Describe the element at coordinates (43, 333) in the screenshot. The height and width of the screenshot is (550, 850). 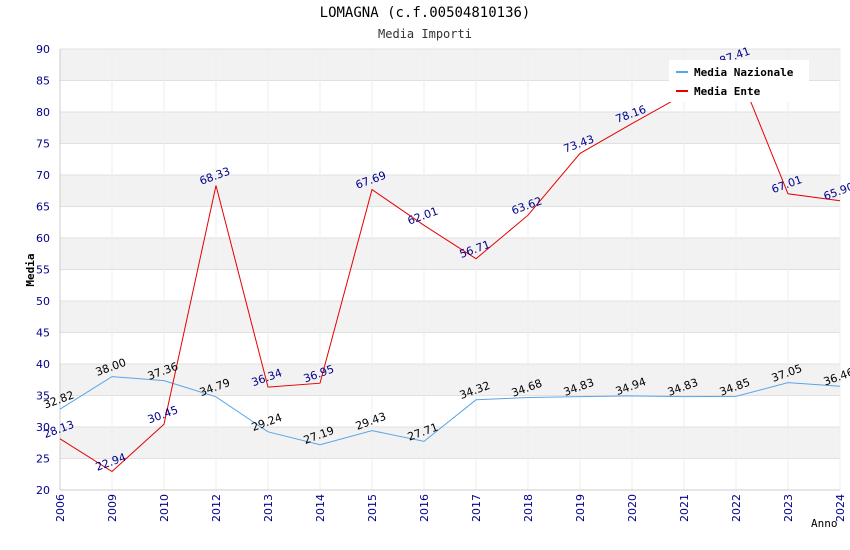
I see `y-tick-label: 45` at that location.